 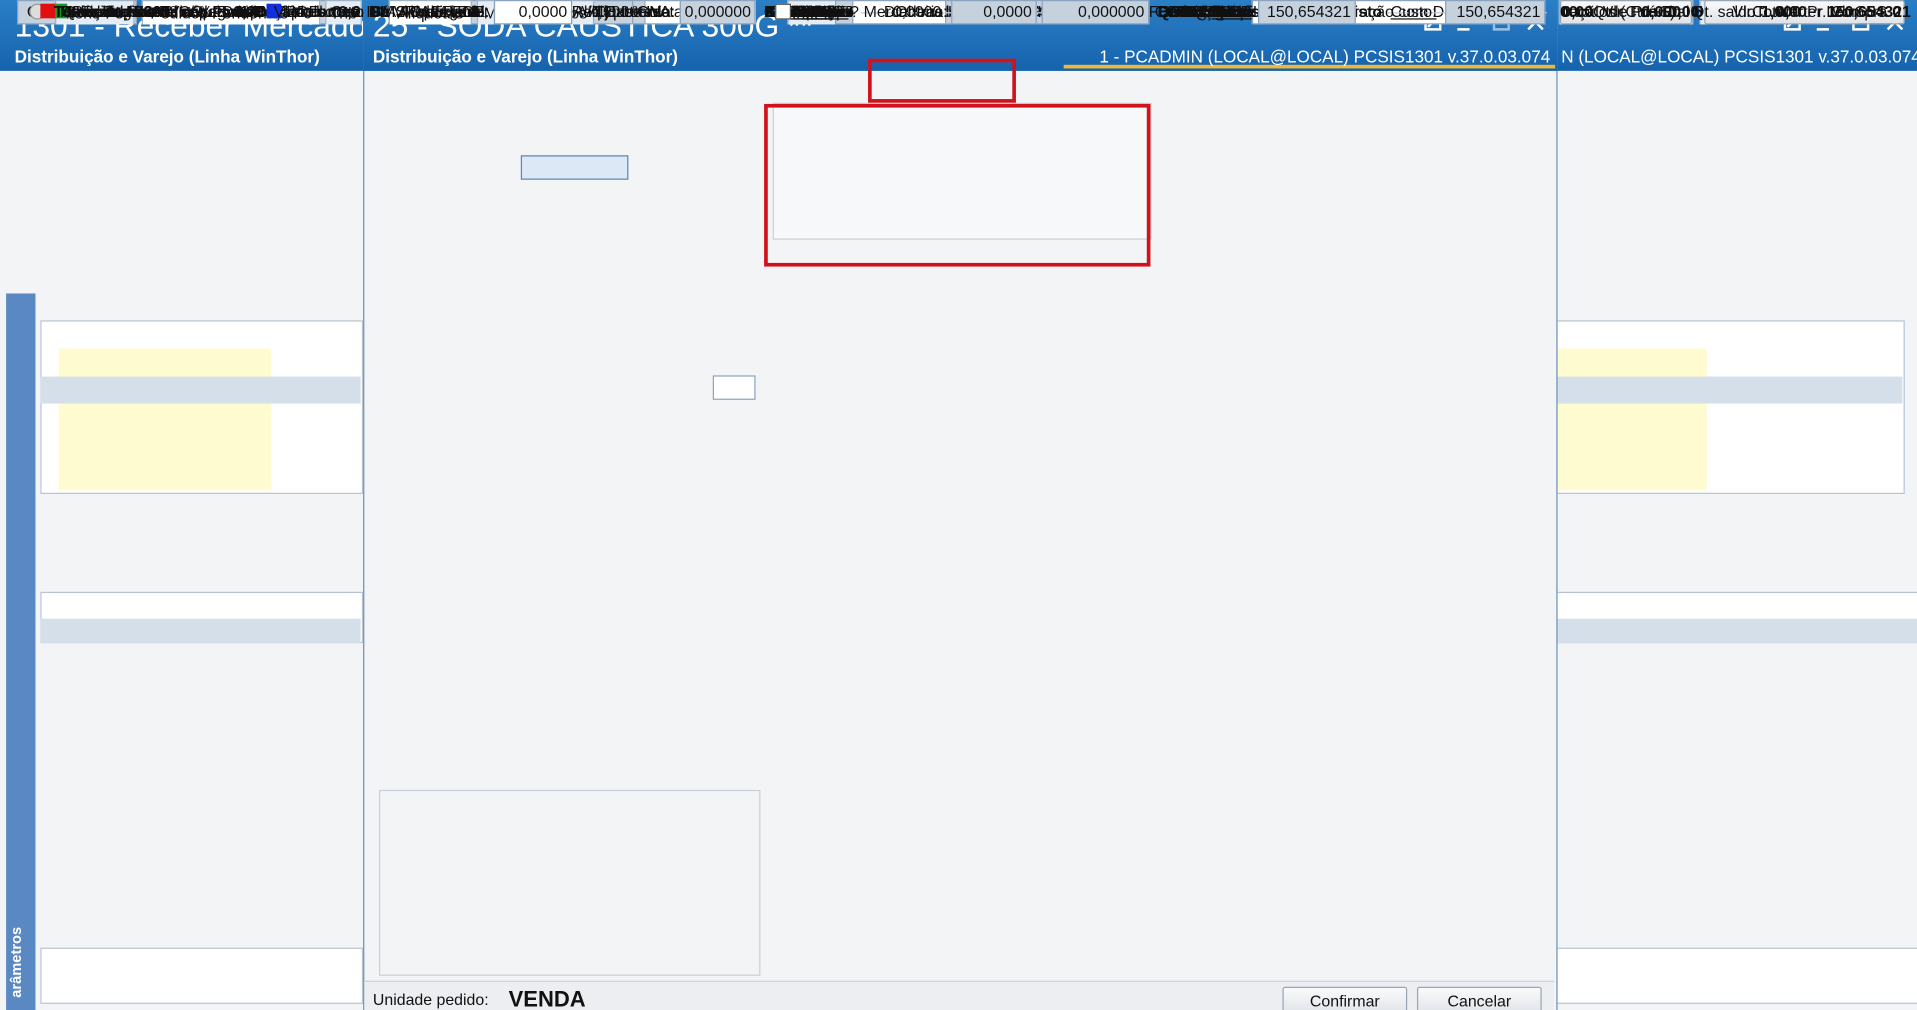 I want to click on label: Vlr.Out.Desp., so click(x=216, y=11).